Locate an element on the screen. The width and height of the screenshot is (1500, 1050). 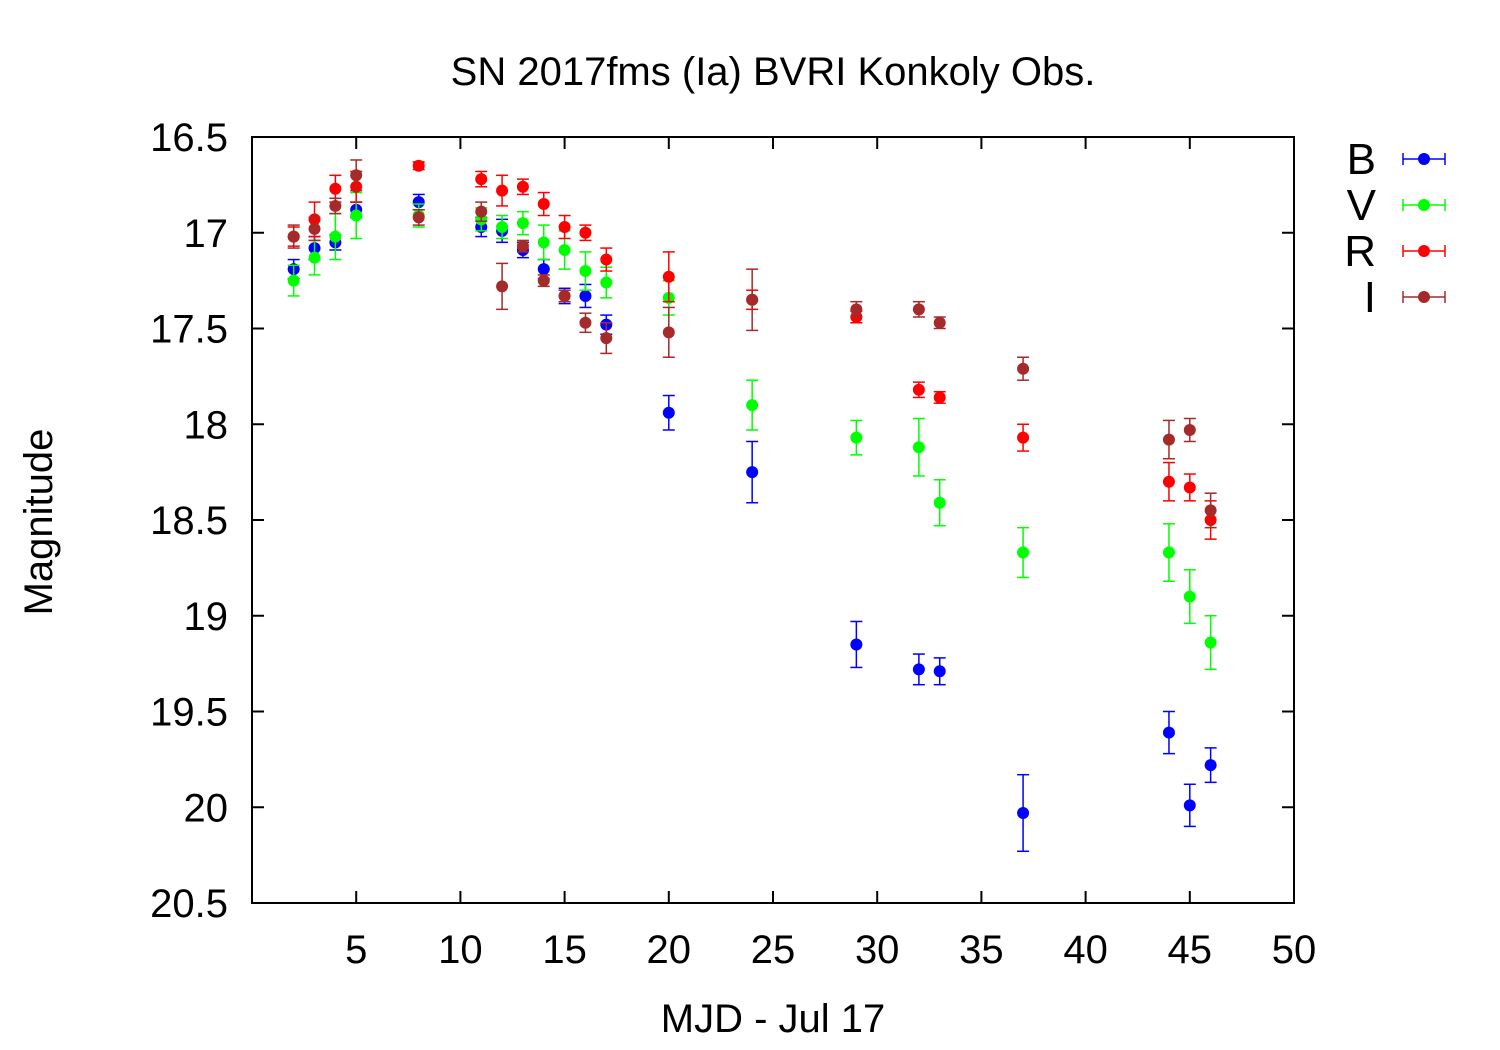
x-tick-label: 30 is located at coordinates (877, 950).